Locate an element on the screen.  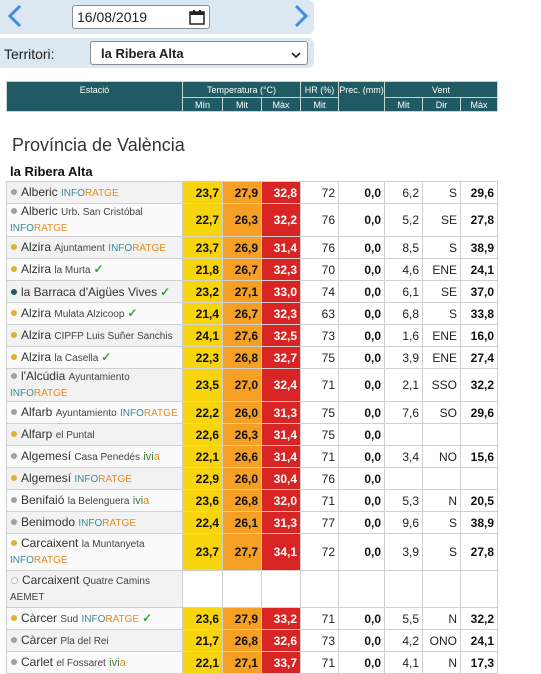
check-icon: ✓ is located at coordinates (106, 356).